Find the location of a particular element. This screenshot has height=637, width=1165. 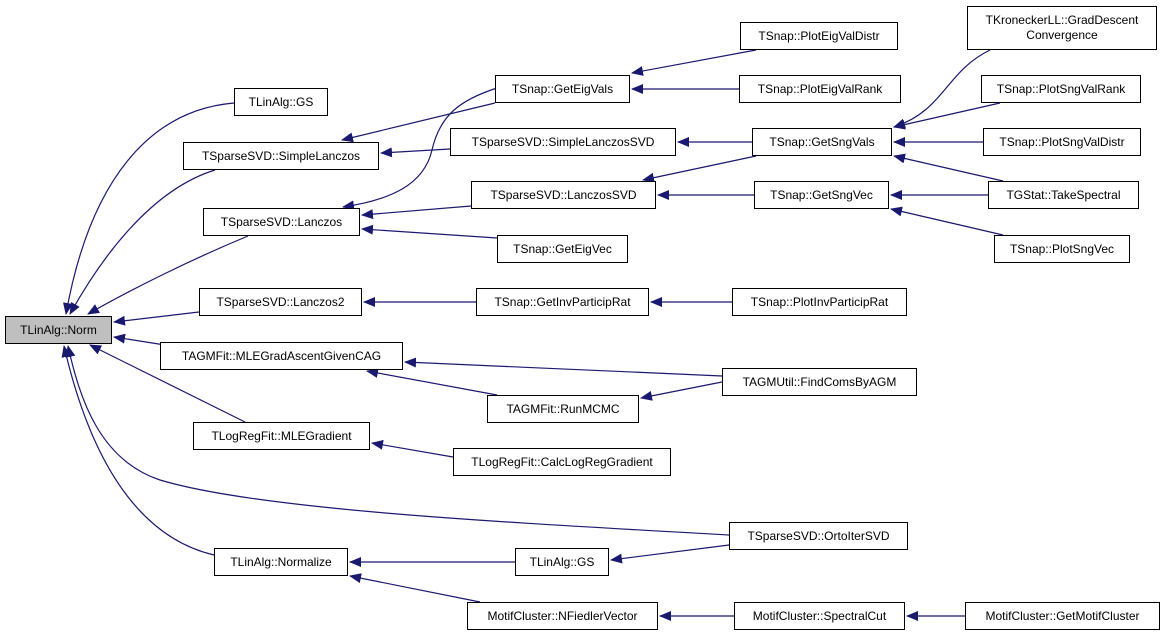

node-getsngvals: TSnap::GetSngVals is located at coordinates (822, 142).